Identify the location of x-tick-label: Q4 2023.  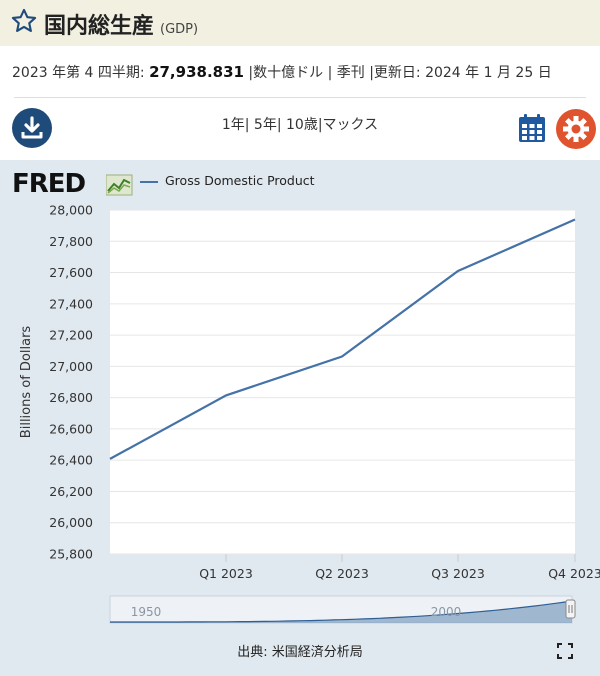
(574, 573).